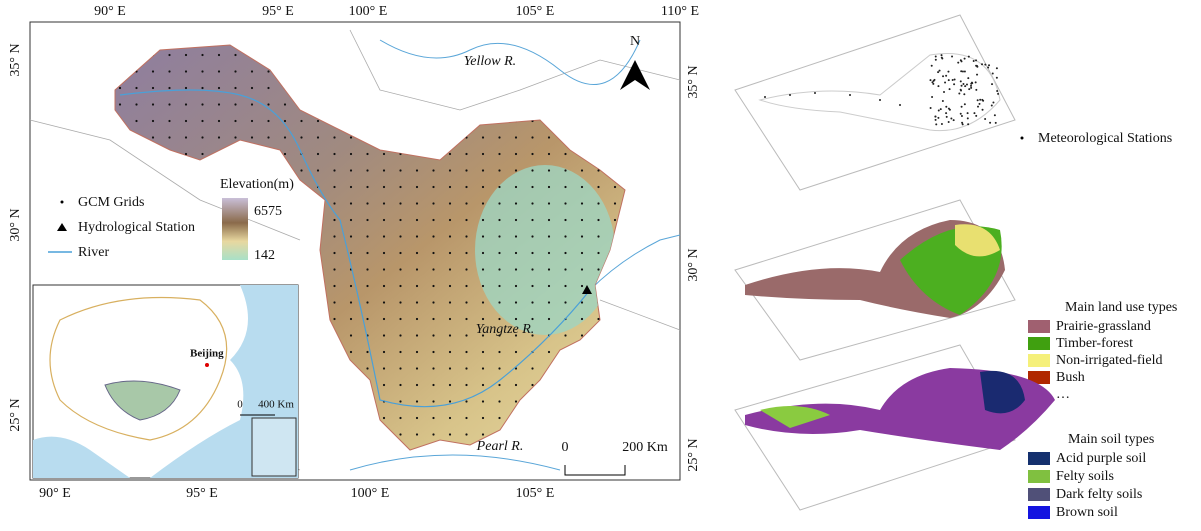 The image size is (1201, 531). Describe the element at coordinates (207, 365) in the screenshot. I see `inset-city` at that location.